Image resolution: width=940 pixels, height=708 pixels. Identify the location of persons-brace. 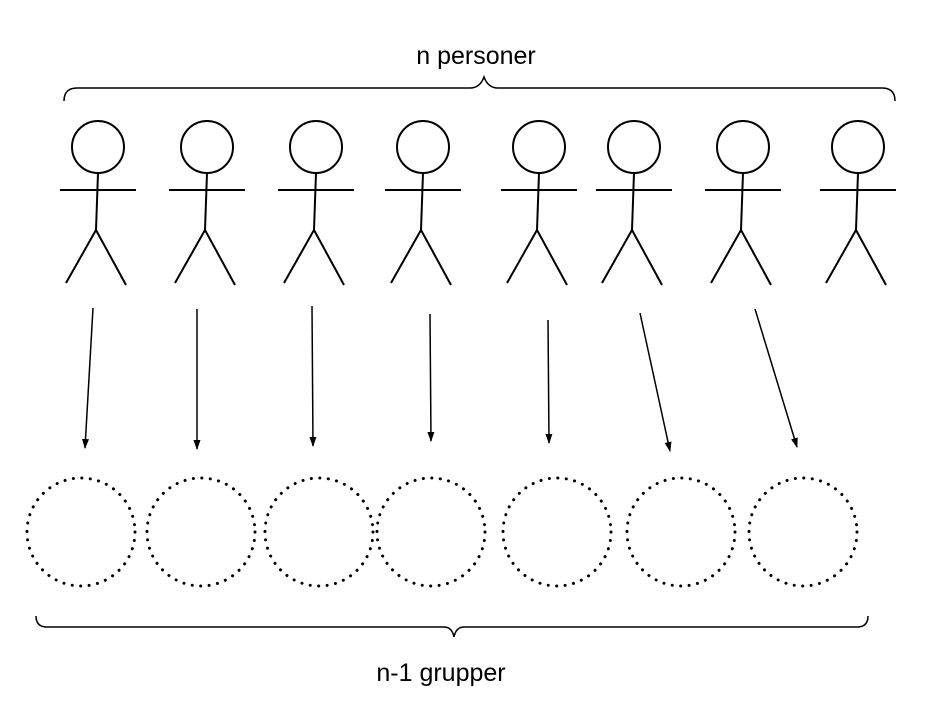
(479, 88).